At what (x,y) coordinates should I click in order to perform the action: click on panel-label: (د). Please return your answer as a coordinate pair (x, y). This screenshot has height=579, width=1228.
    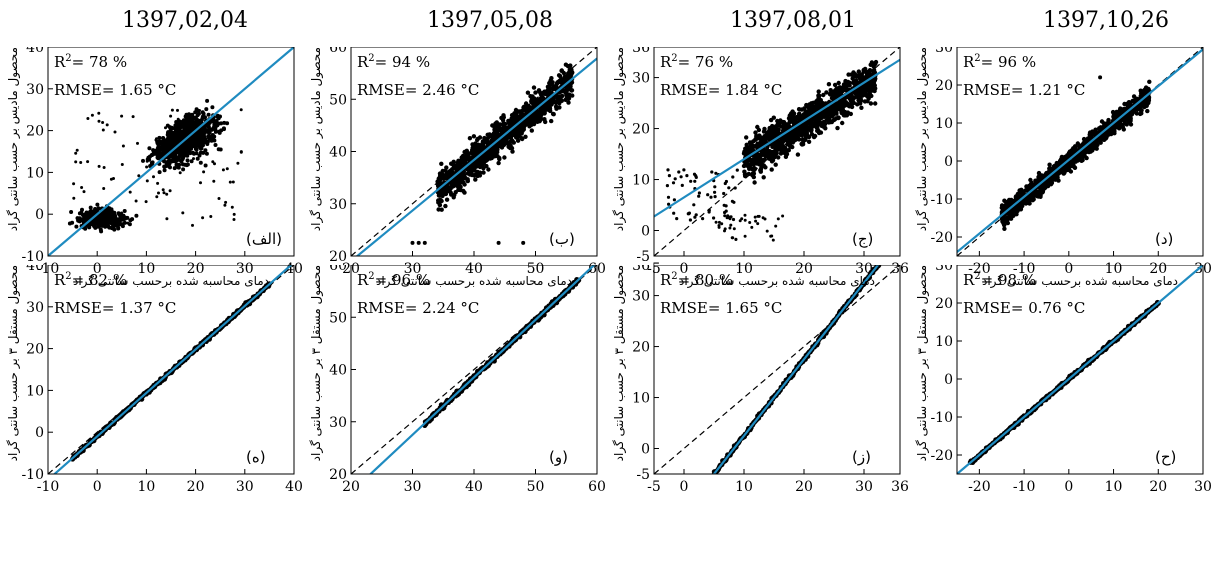
    Looking at the image, I should click on (1164, 239).